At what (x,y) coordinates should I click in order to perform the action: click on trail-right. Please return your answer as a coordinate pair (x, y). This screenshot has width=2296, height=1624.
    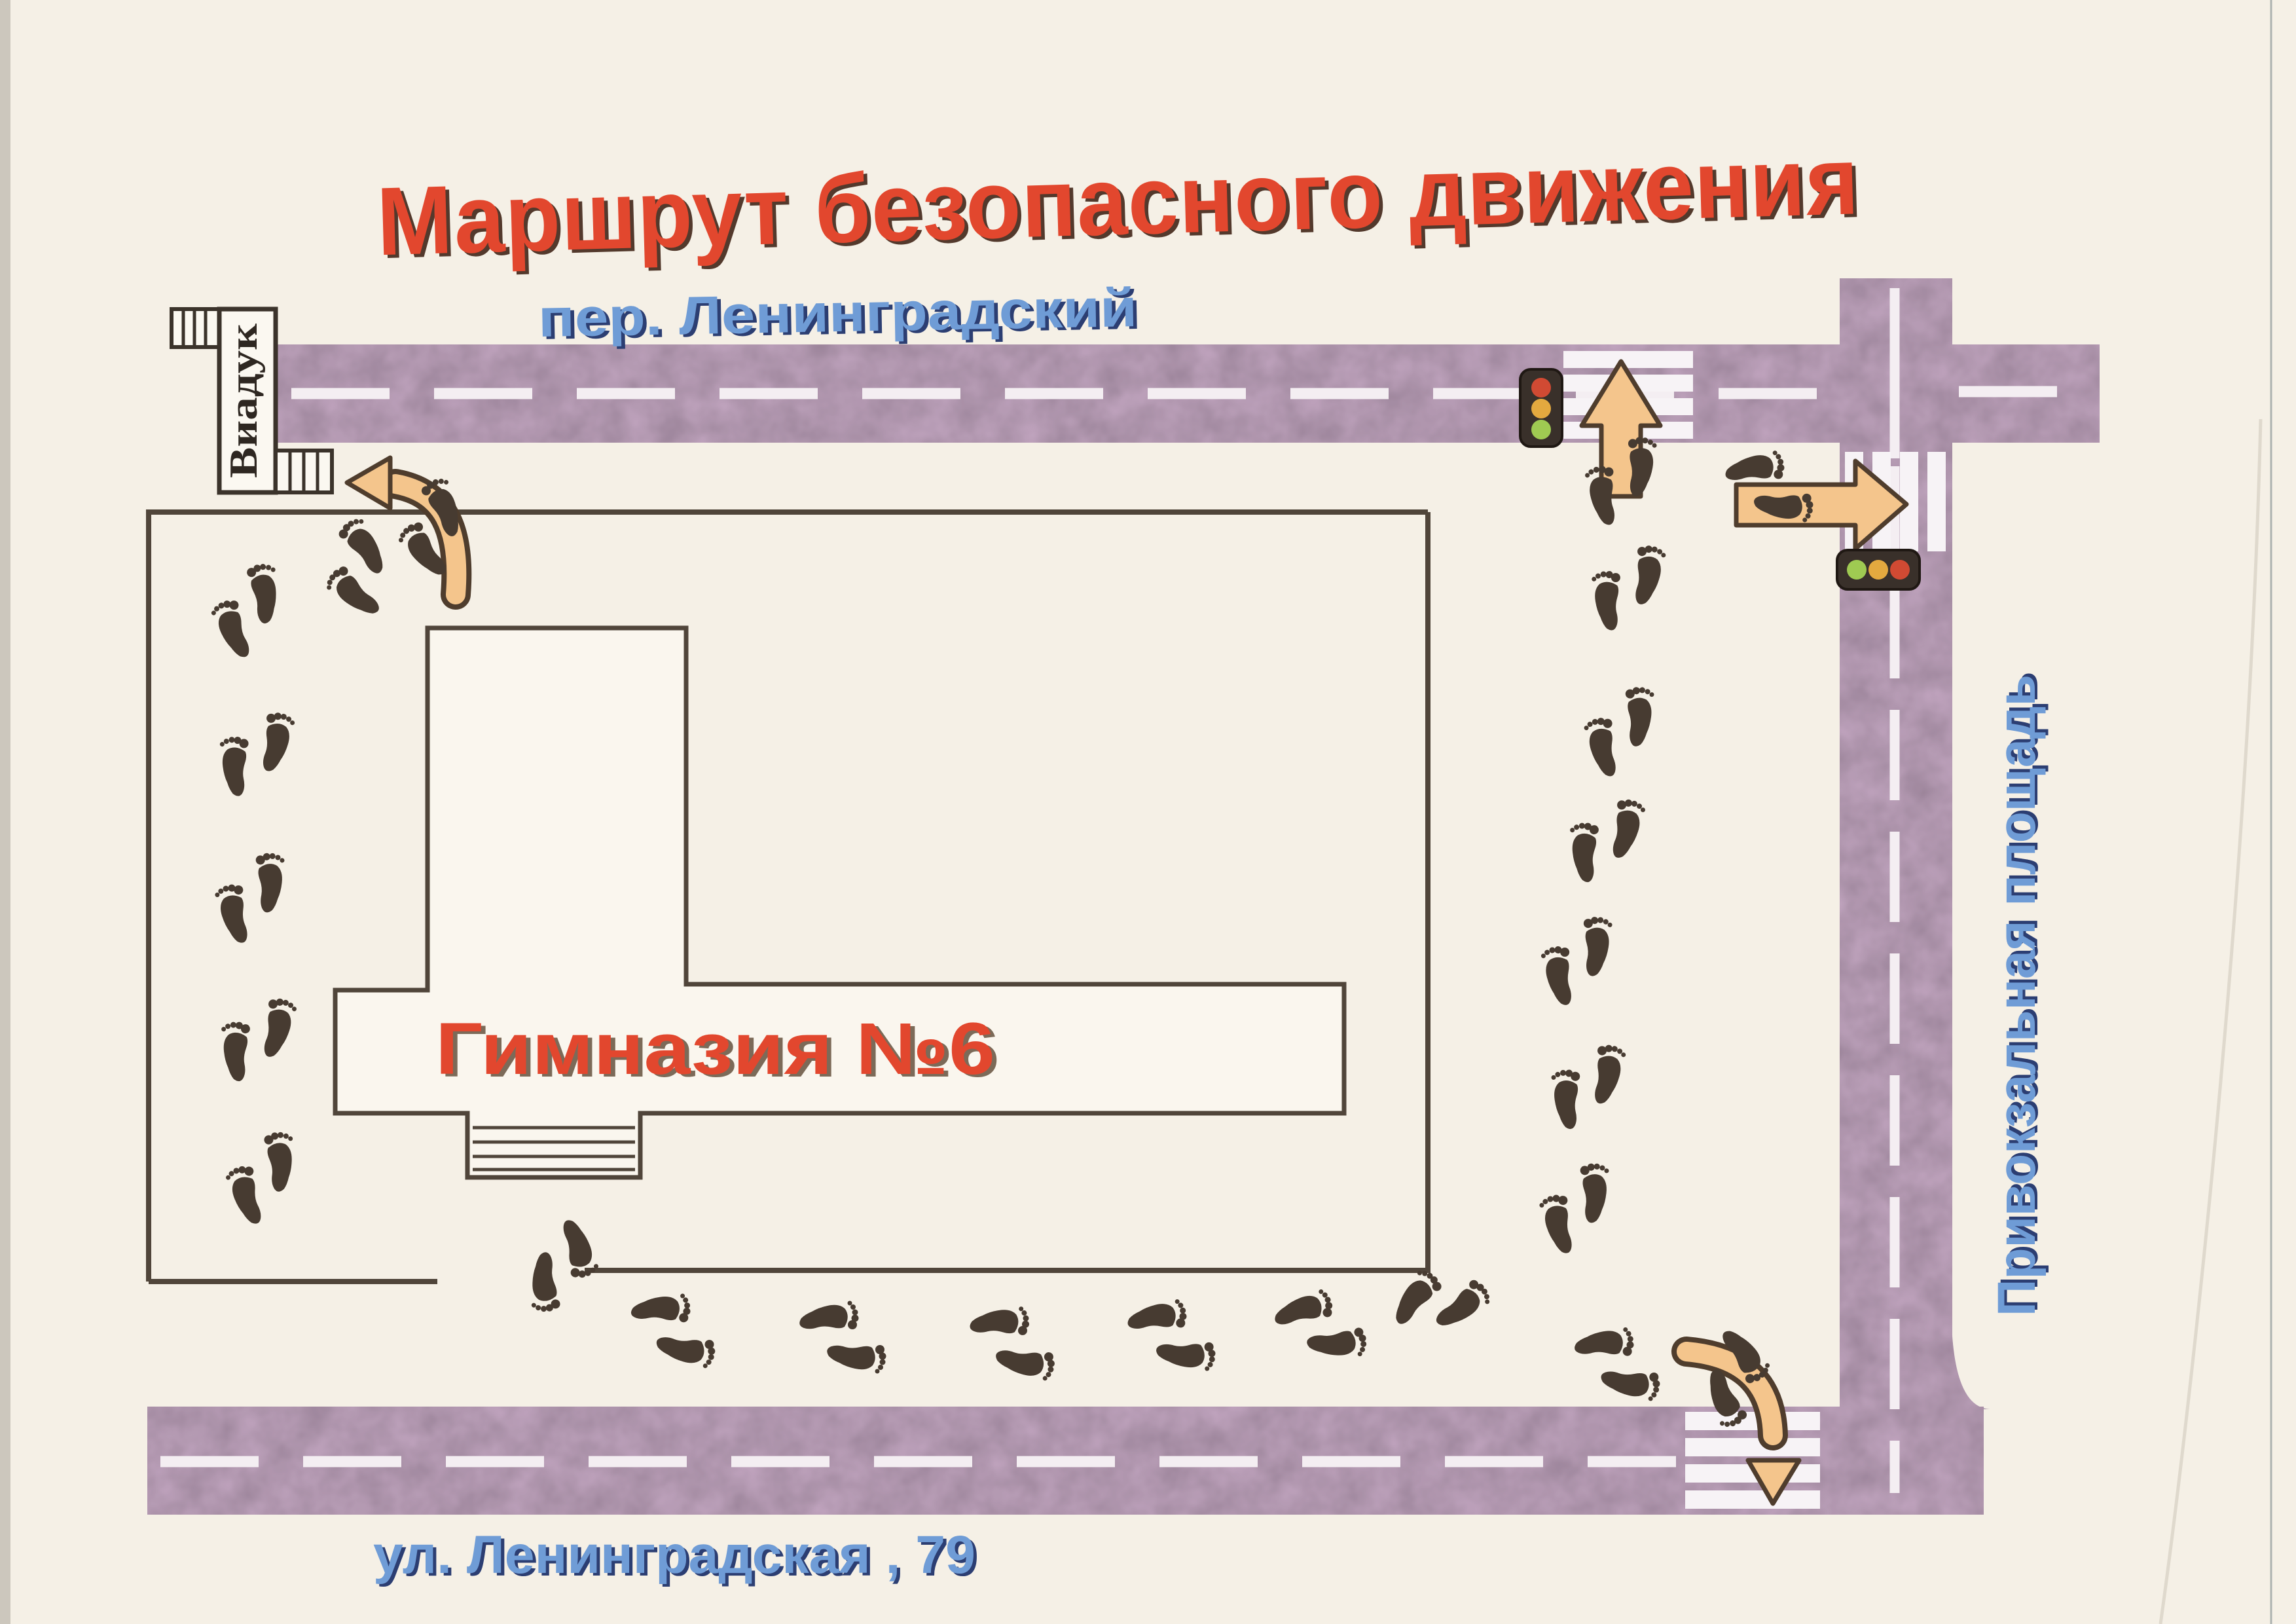
    Looking at the image, I should click on (1675, 846).